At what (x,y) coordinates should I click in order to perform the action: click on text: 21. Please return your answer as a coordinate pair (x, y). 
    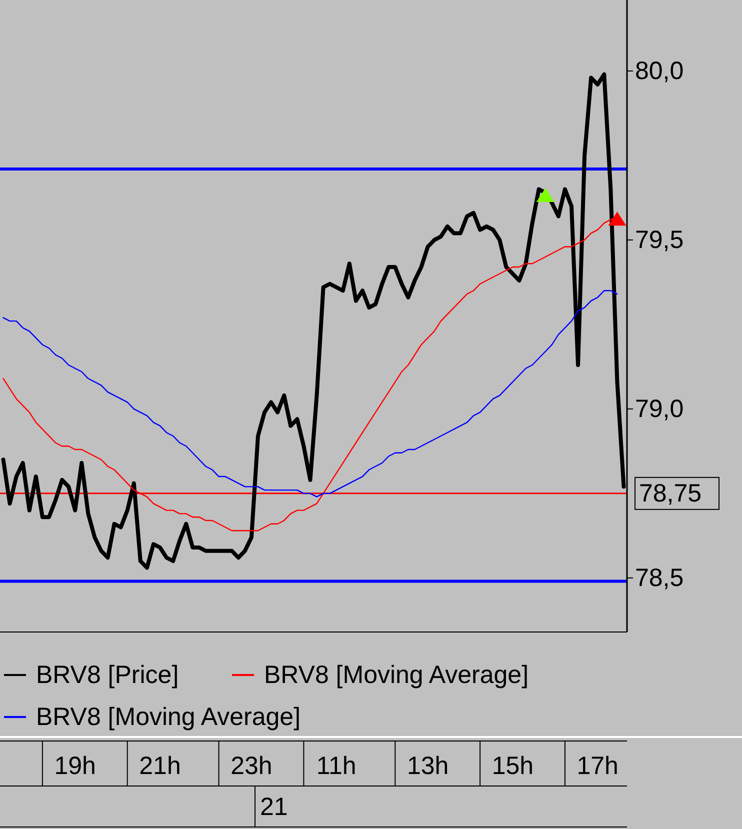
    Looking at the image, I should click on (274, 807).